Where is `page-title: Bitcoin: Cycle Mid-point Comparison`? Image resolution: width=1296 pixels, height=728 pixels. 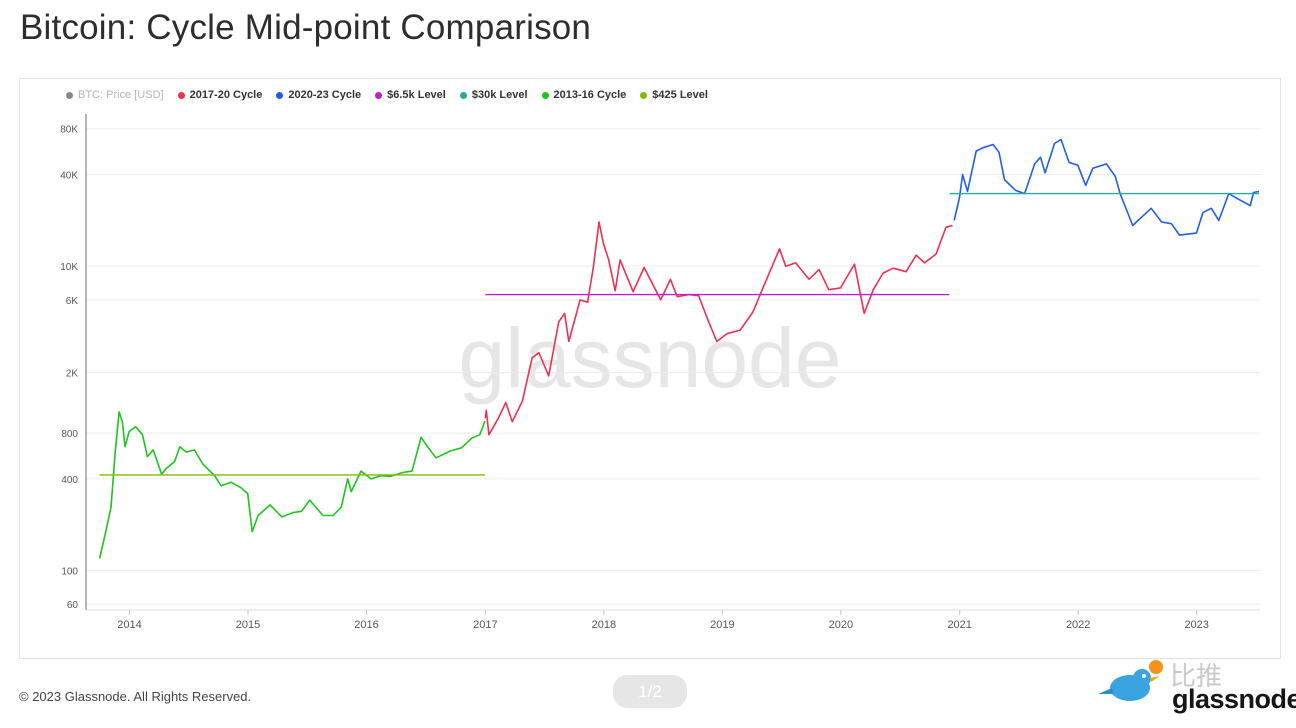
page-title: Bitcoin: Cycle Mid-point Comparison is located at coordinates (306, 27).